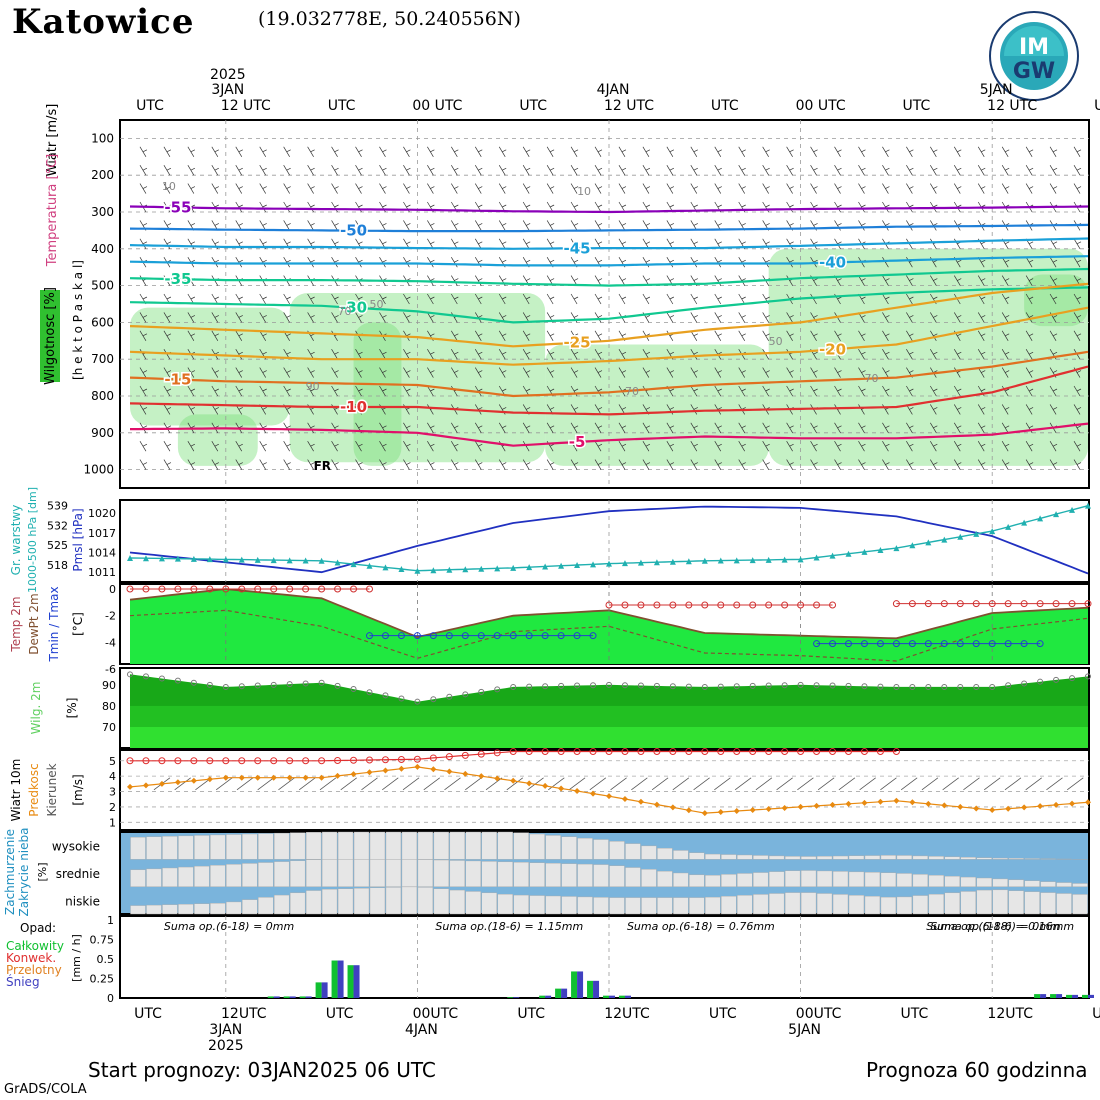 This screenshot has width=1100, height=1100. What do you see at coordinates (832, 263) in the screenshot?
I see `isotherm-label: -40` at bounding box center [832, 263].